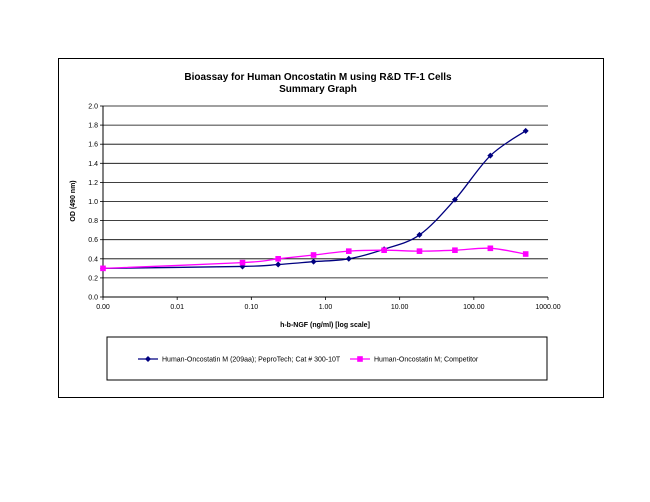 Image resolution: width=650 pixels, height=502 pixels. I want to click on chart-subtitle: Summary Graph, so click(318, 89).